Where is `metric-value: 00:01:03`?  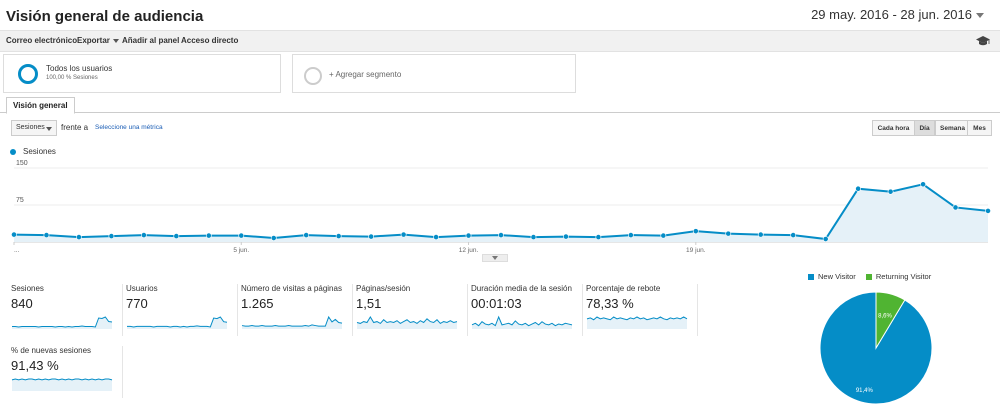 metric-value: 00:01:03 is located at coordinates (496, 303).